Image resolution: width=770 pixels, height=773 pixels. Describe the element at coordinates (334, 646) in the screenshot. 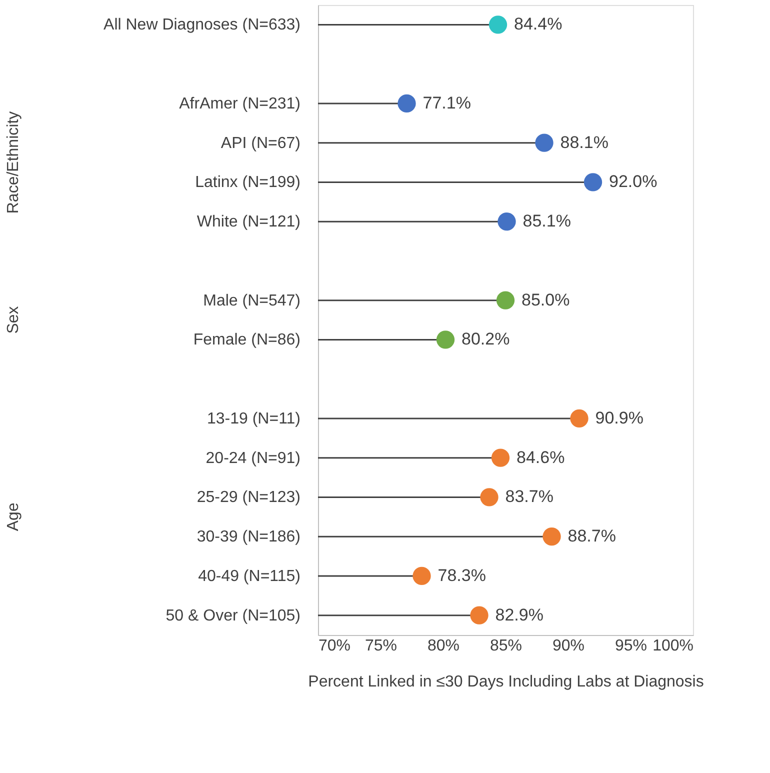

I see `x-tick-label: 70%` at that location.